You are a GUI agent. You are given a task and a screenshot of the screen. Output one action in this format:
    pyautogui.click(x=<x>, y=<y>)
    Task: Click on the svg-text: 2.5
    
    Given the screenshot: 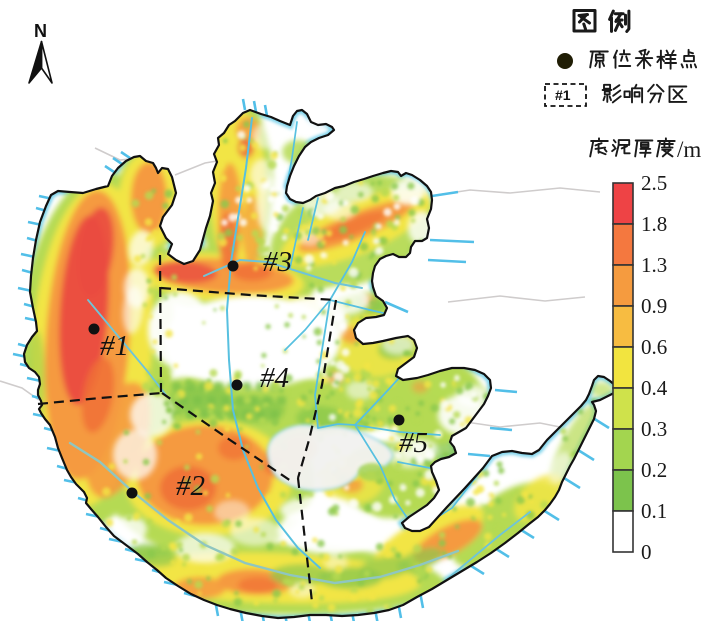 What is the action you would take?
    pyautogui.click(x=654, y=183)
    